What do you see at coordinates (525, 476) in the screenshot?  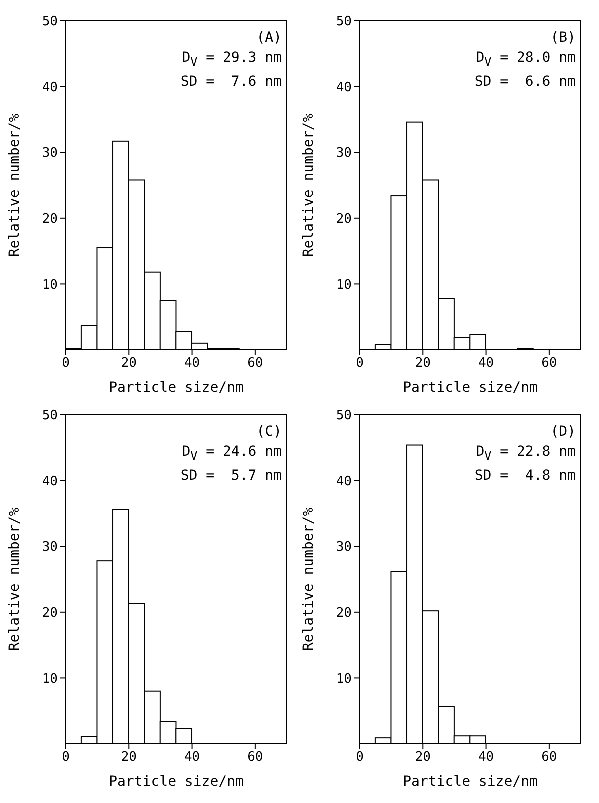 I see `annotation: SD = 4.8 nm` at bounding box center [525, 476].